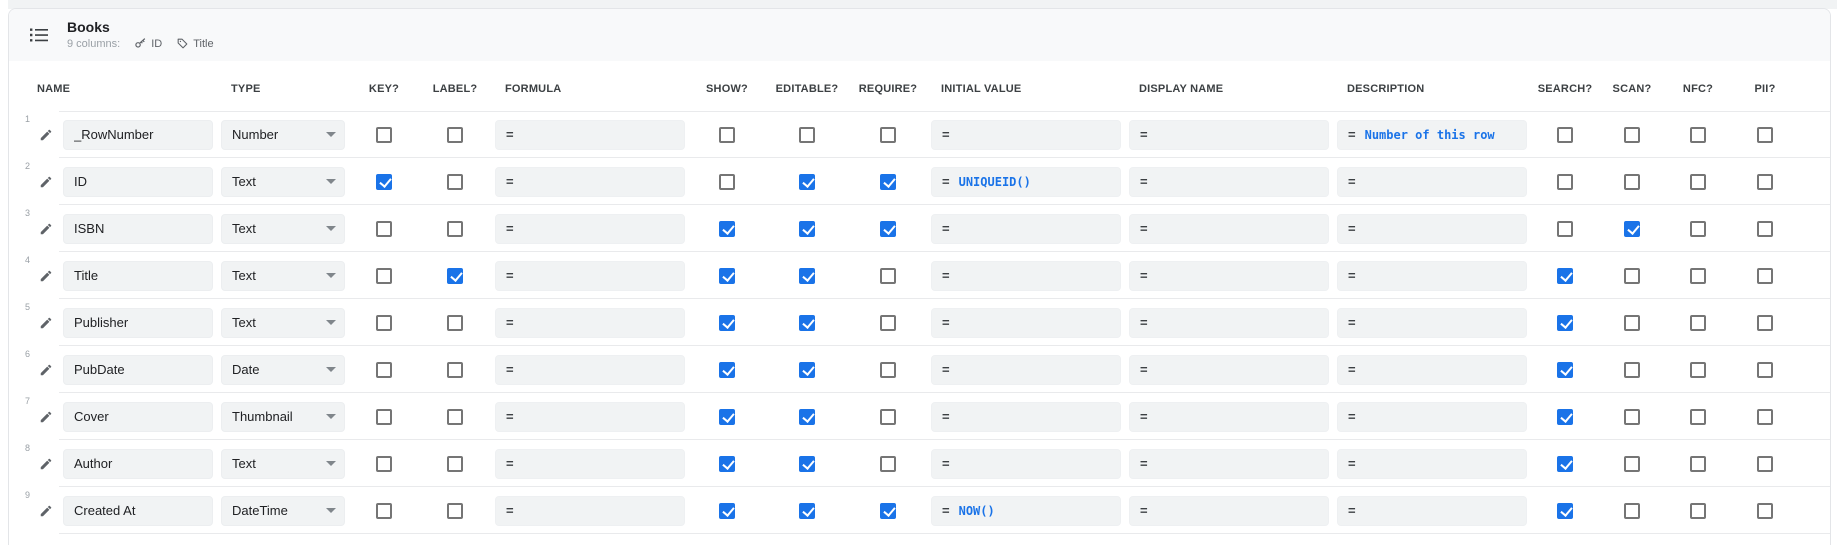 The height and width of the screenshot is (545, 1837). I want to click on type-select: Number, so click(283, 134).